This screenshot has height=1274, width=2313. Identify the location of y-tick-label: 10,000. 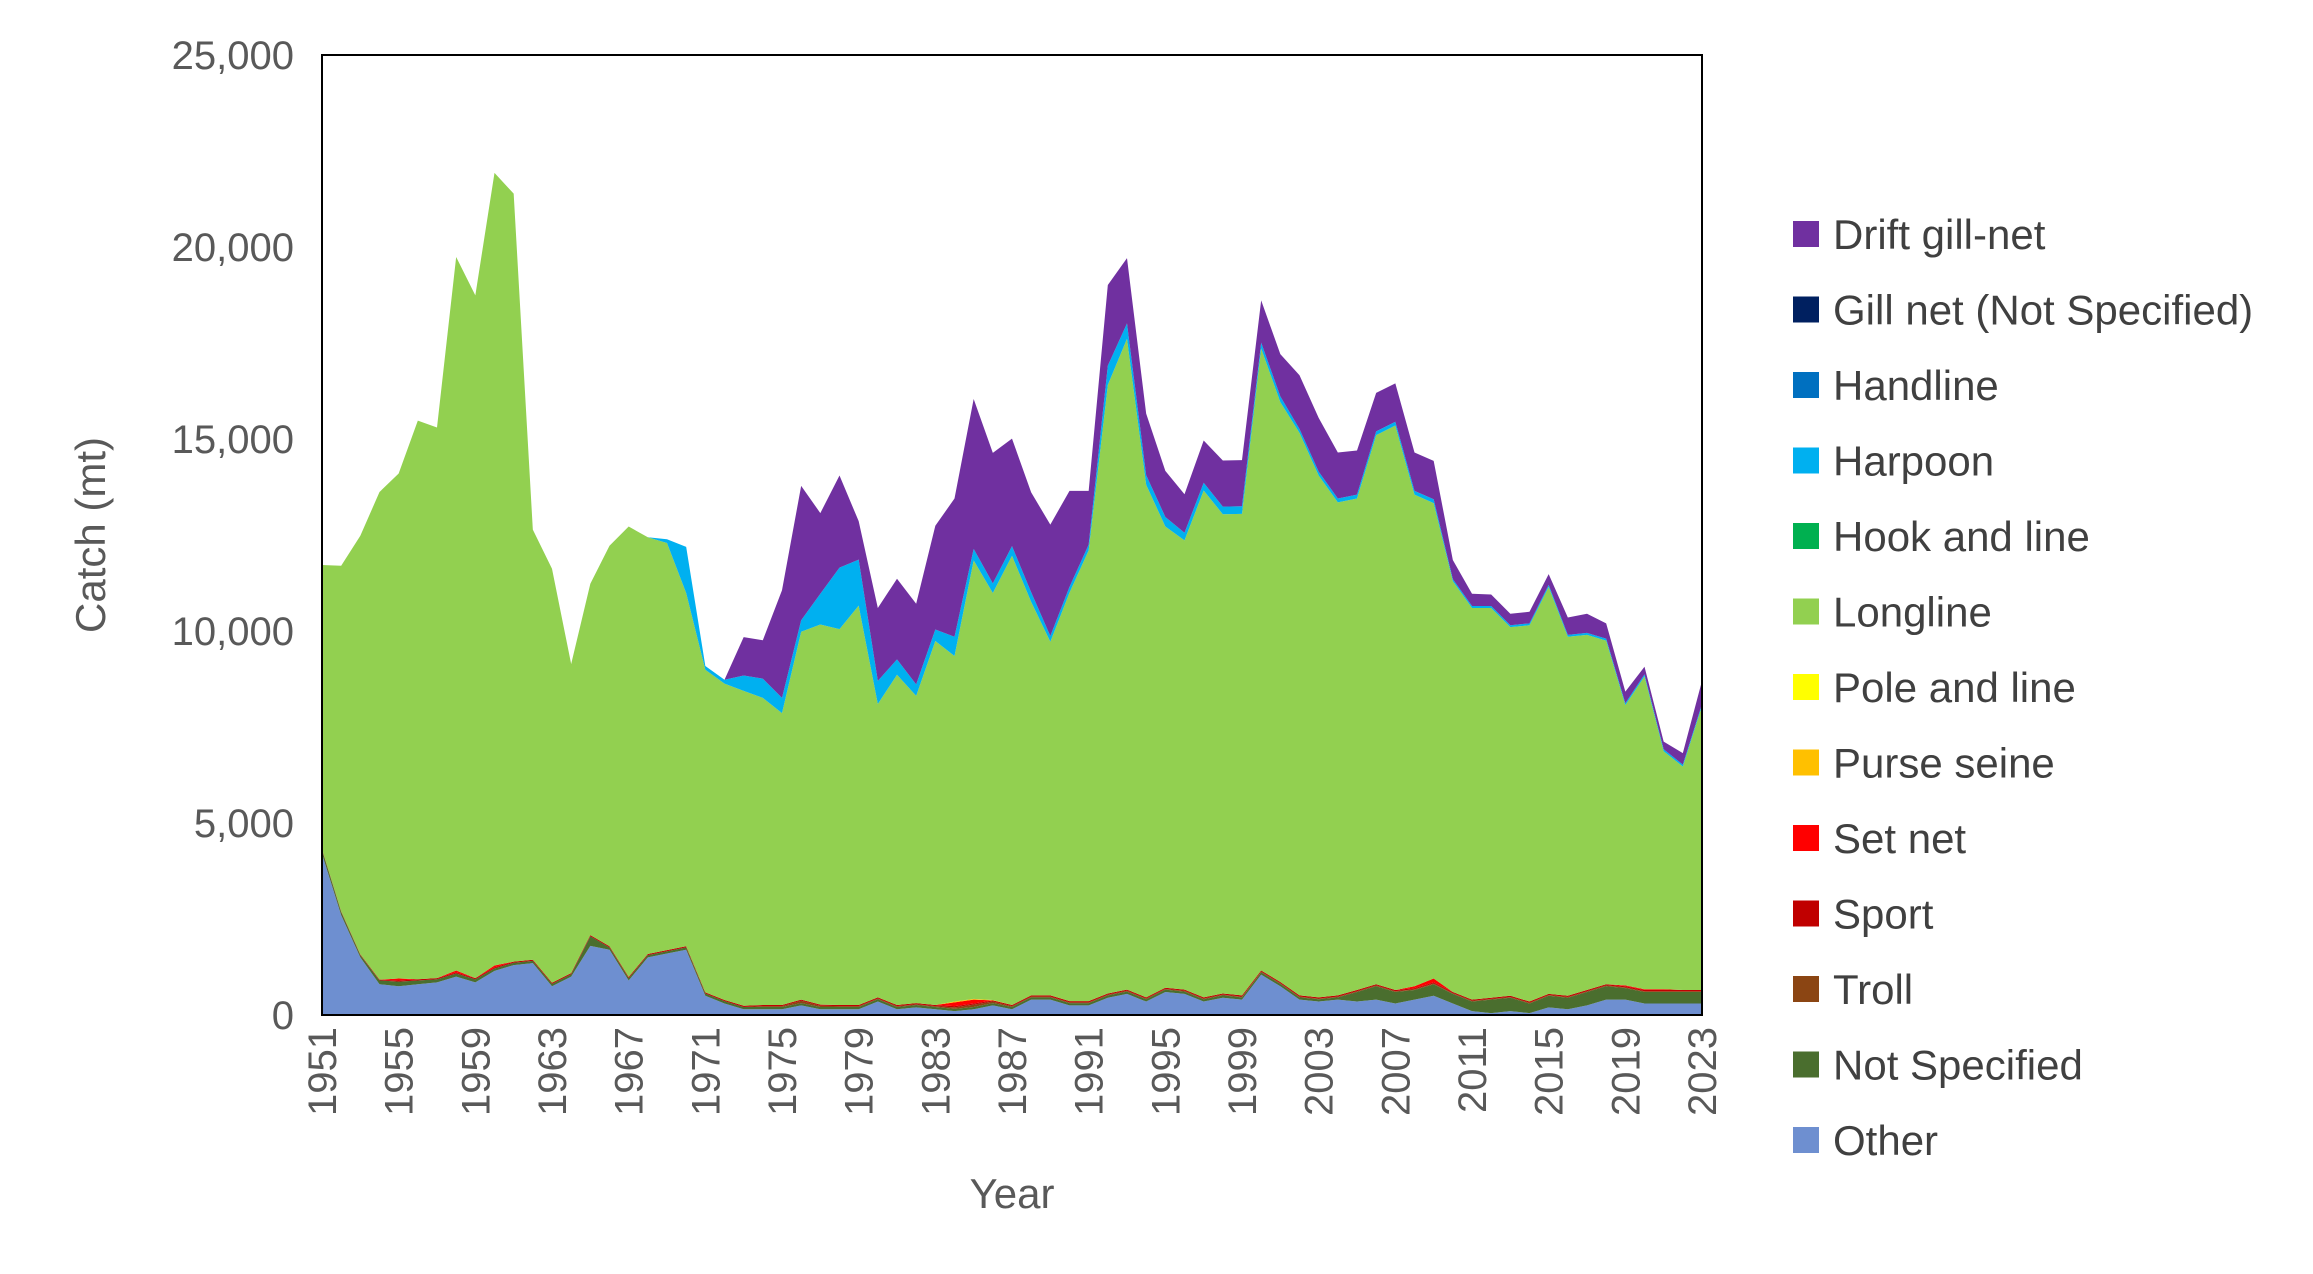
(233, 632).